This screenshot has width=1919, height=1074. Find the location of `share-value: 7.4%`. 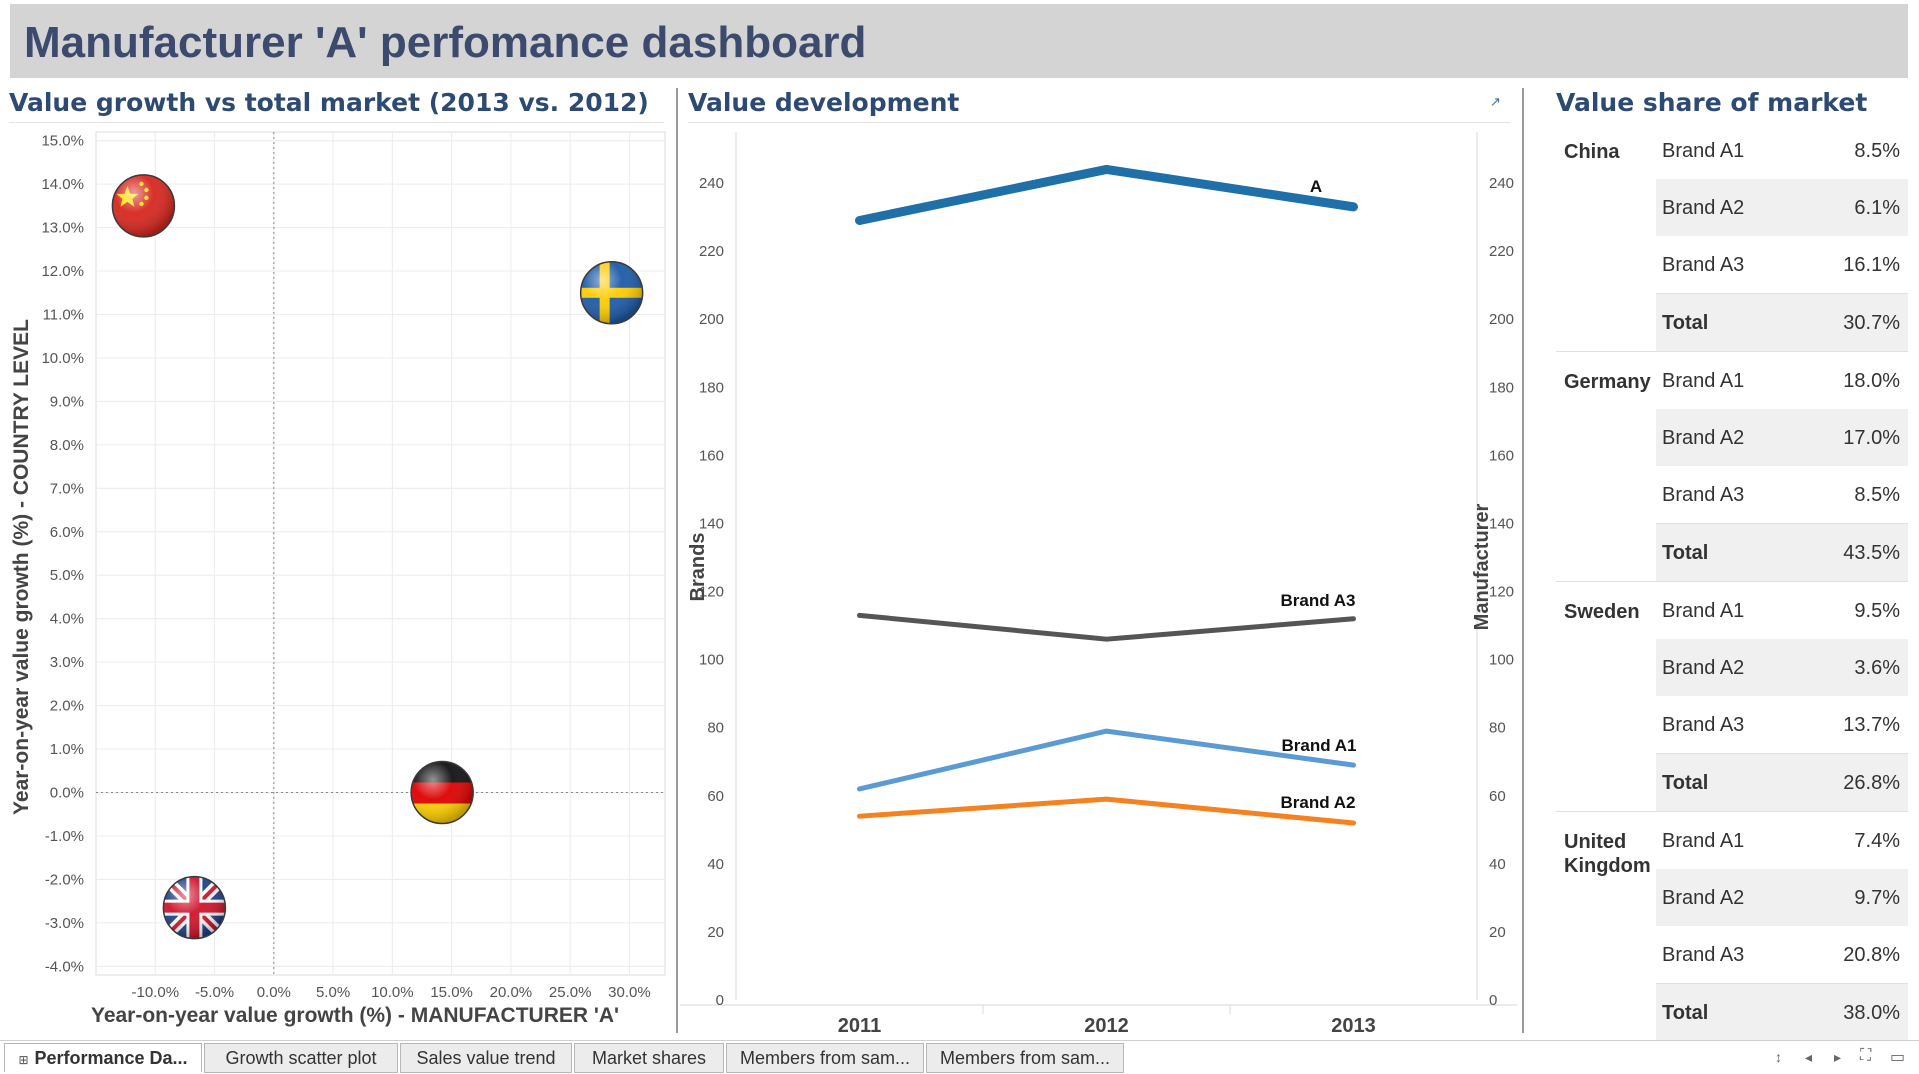

share-value: 7.4% is located at coordinates (1877, 841).